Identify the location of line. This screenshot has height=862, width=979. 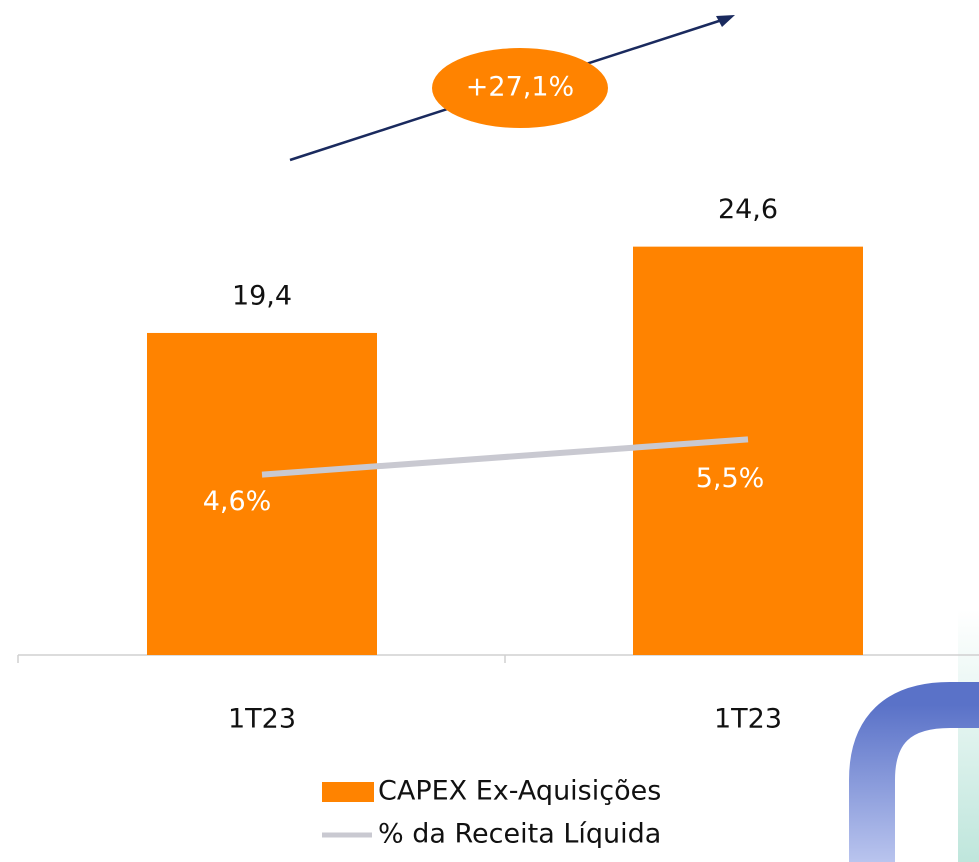
(505, 457).